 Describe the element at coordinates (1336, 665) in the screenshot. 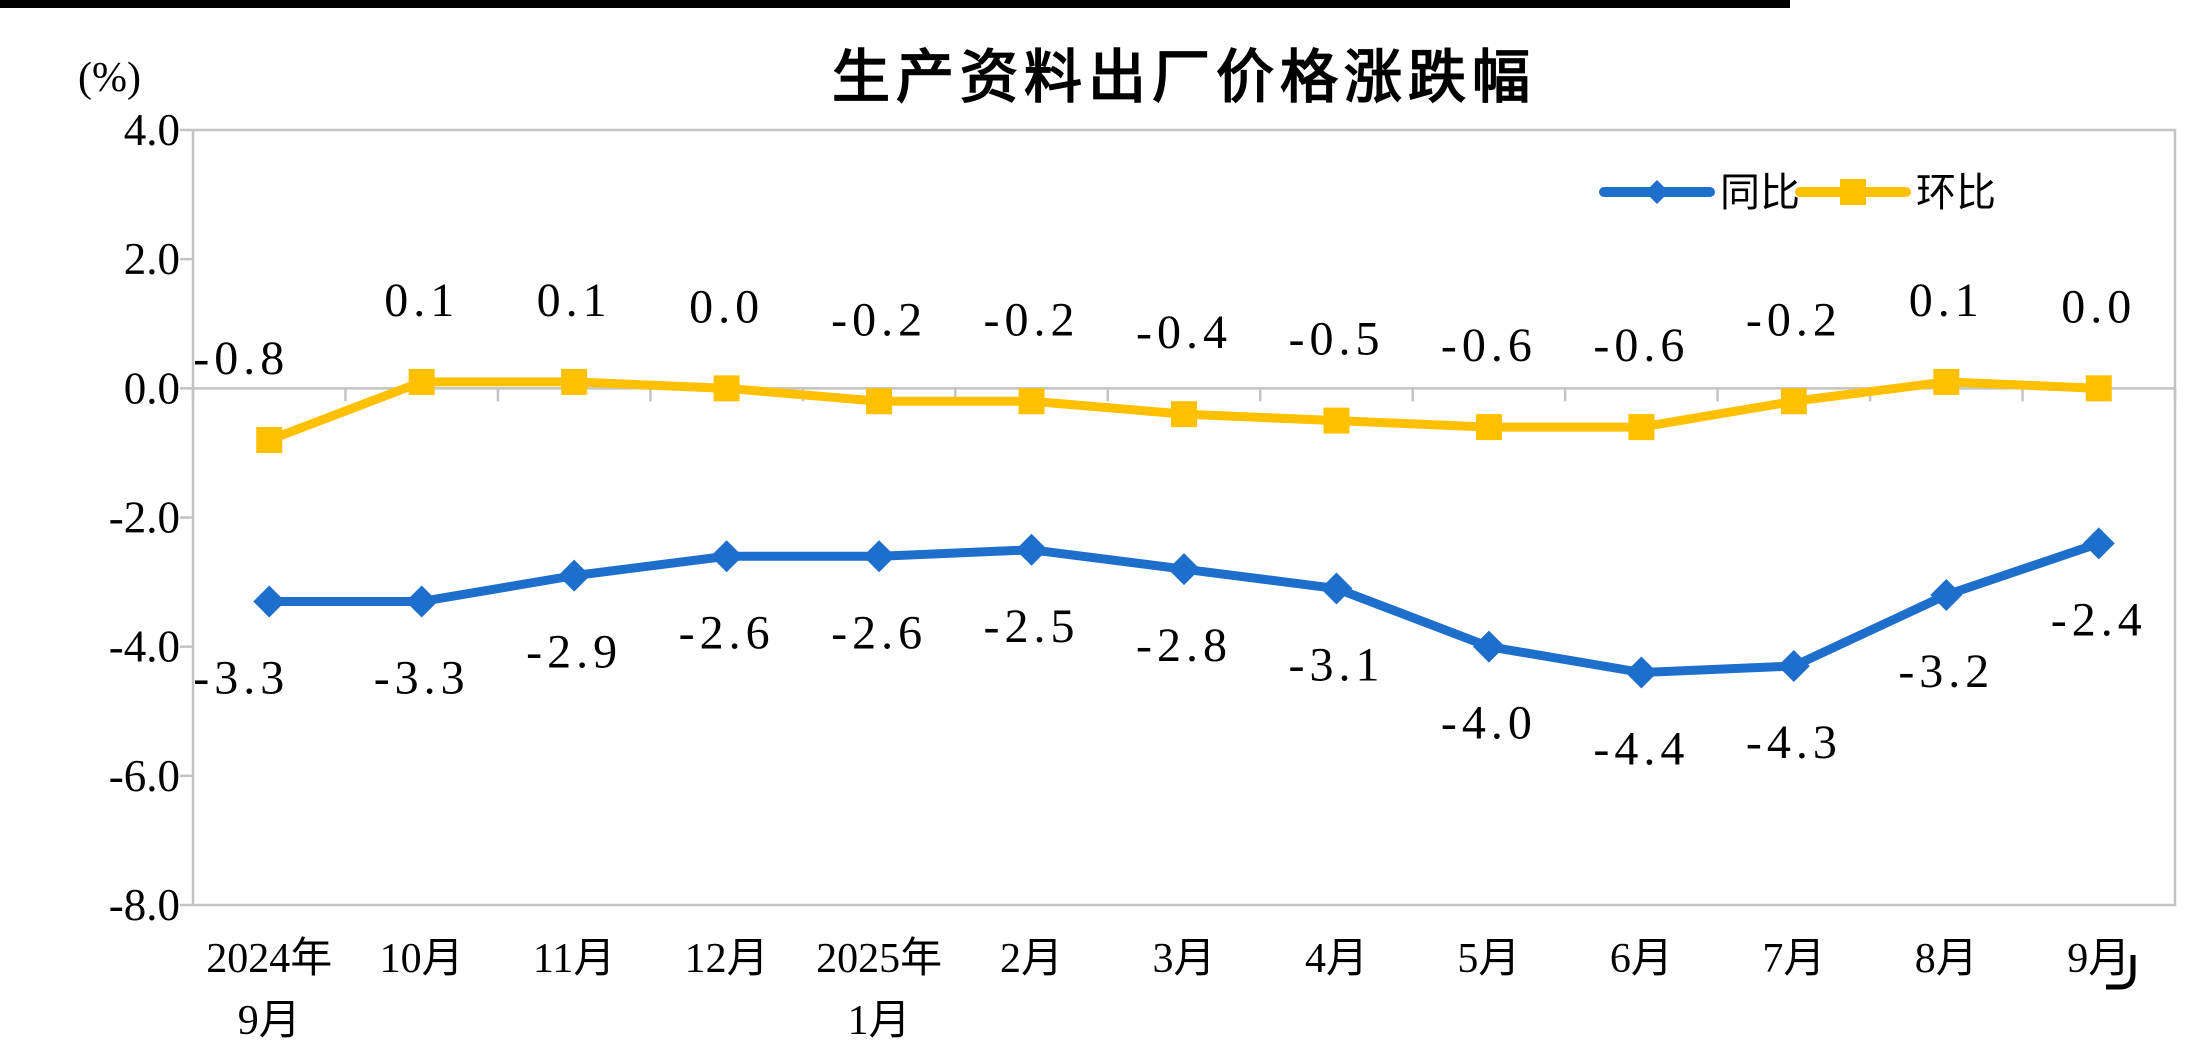

I see `data-label: -3.1` at that location.